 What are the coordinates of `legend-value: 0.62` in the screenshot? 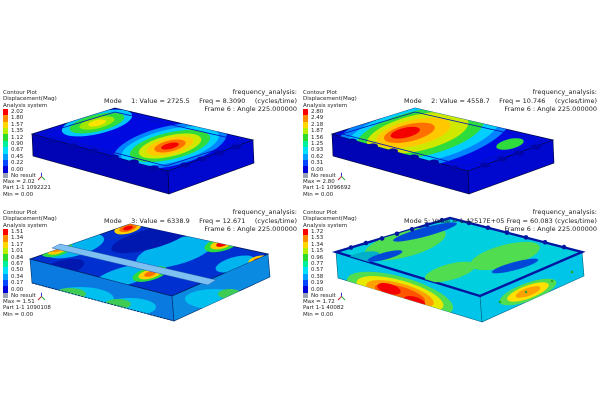 It's located at (317, 156).